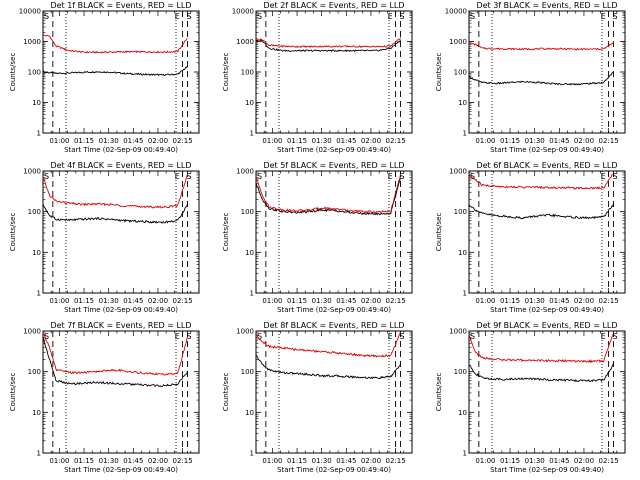 The height and width of the screenshot is (480, 640). What do you see at coordinates (120, 5) in the screenshot?
I see `chart-title: Det 1f BLACK = Events, RED = LLD` at bounding box center [120, 5].